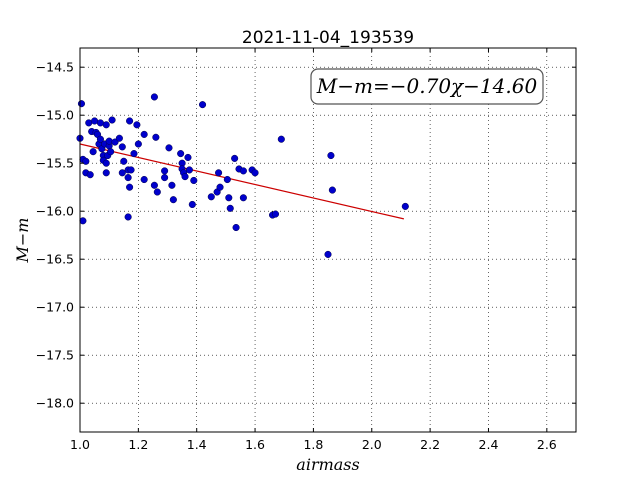 This screenshot has width=640, height=480. What do you see at coordinates (22, 241) in the screenshot?
I see `y-axis-label: M−m` at bounding box center [22, 241].